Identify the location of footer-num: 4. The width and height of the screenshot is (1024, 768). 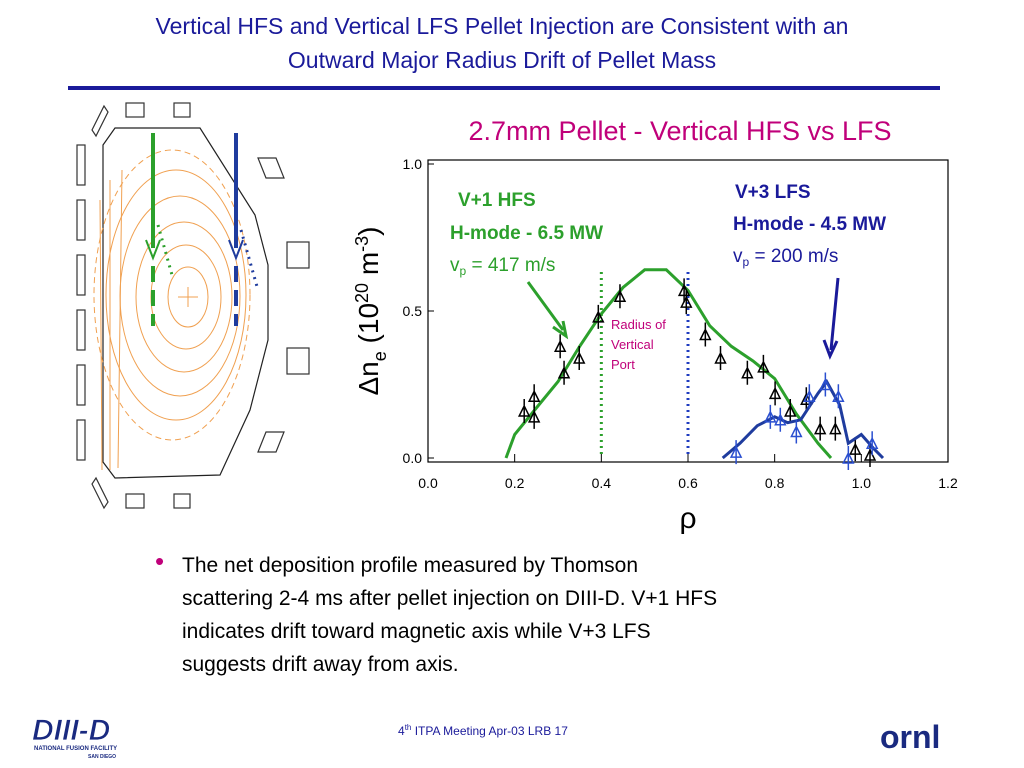
(401, 731).